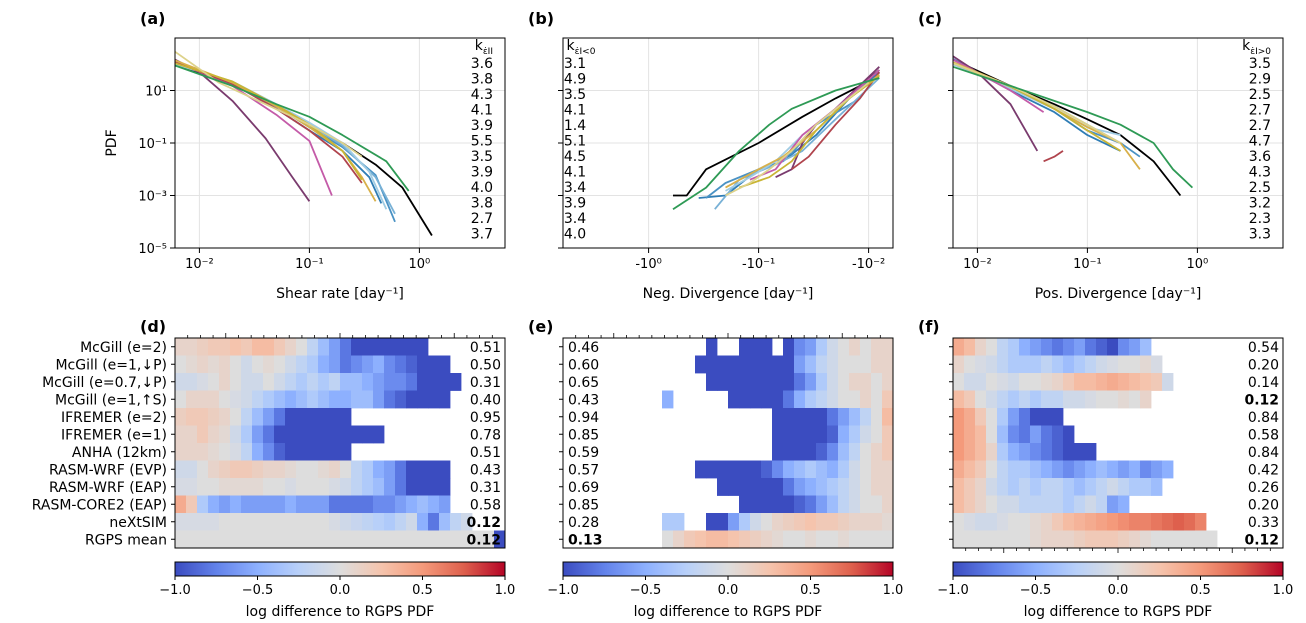 Image resolution: width=1306 pixels, height=623 pixels. I want to click on k-value: 2.7, so click(1260, 111).